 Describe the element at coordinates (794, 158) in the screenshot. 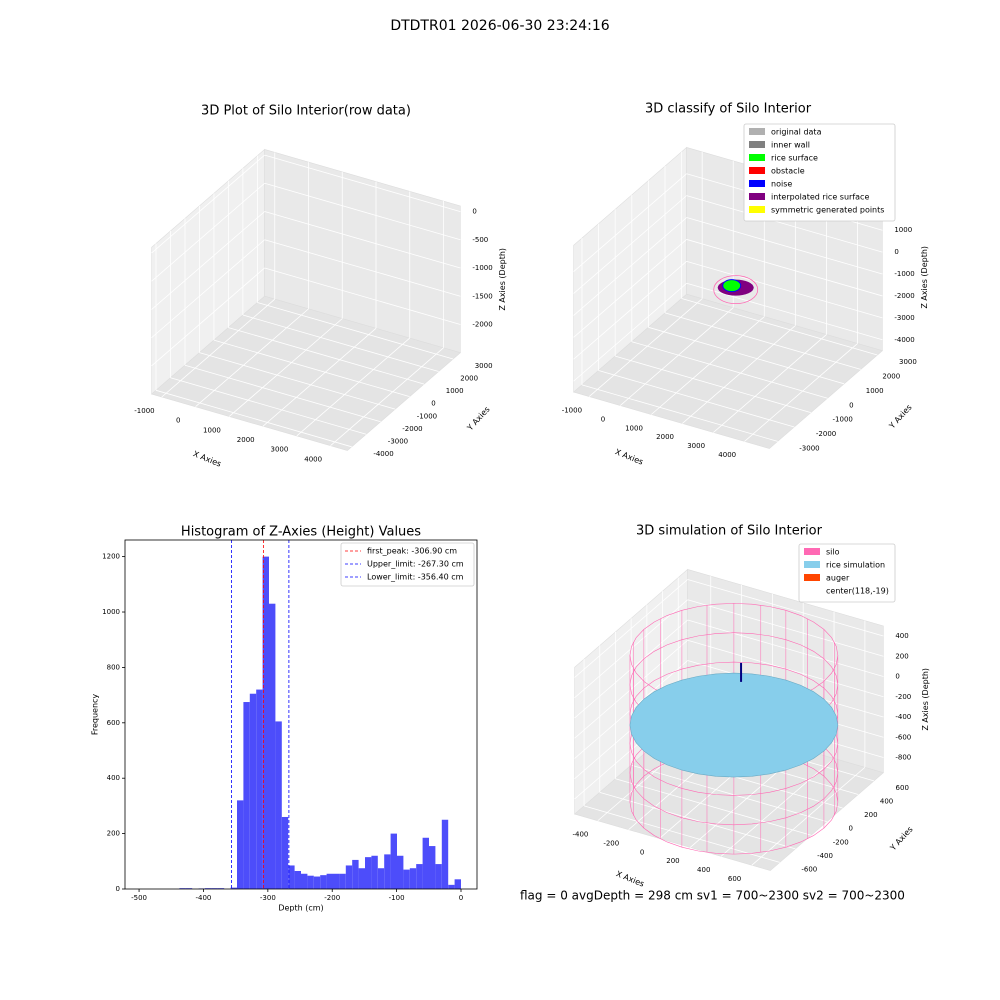

I see `legend-label: rice surface` at that location.